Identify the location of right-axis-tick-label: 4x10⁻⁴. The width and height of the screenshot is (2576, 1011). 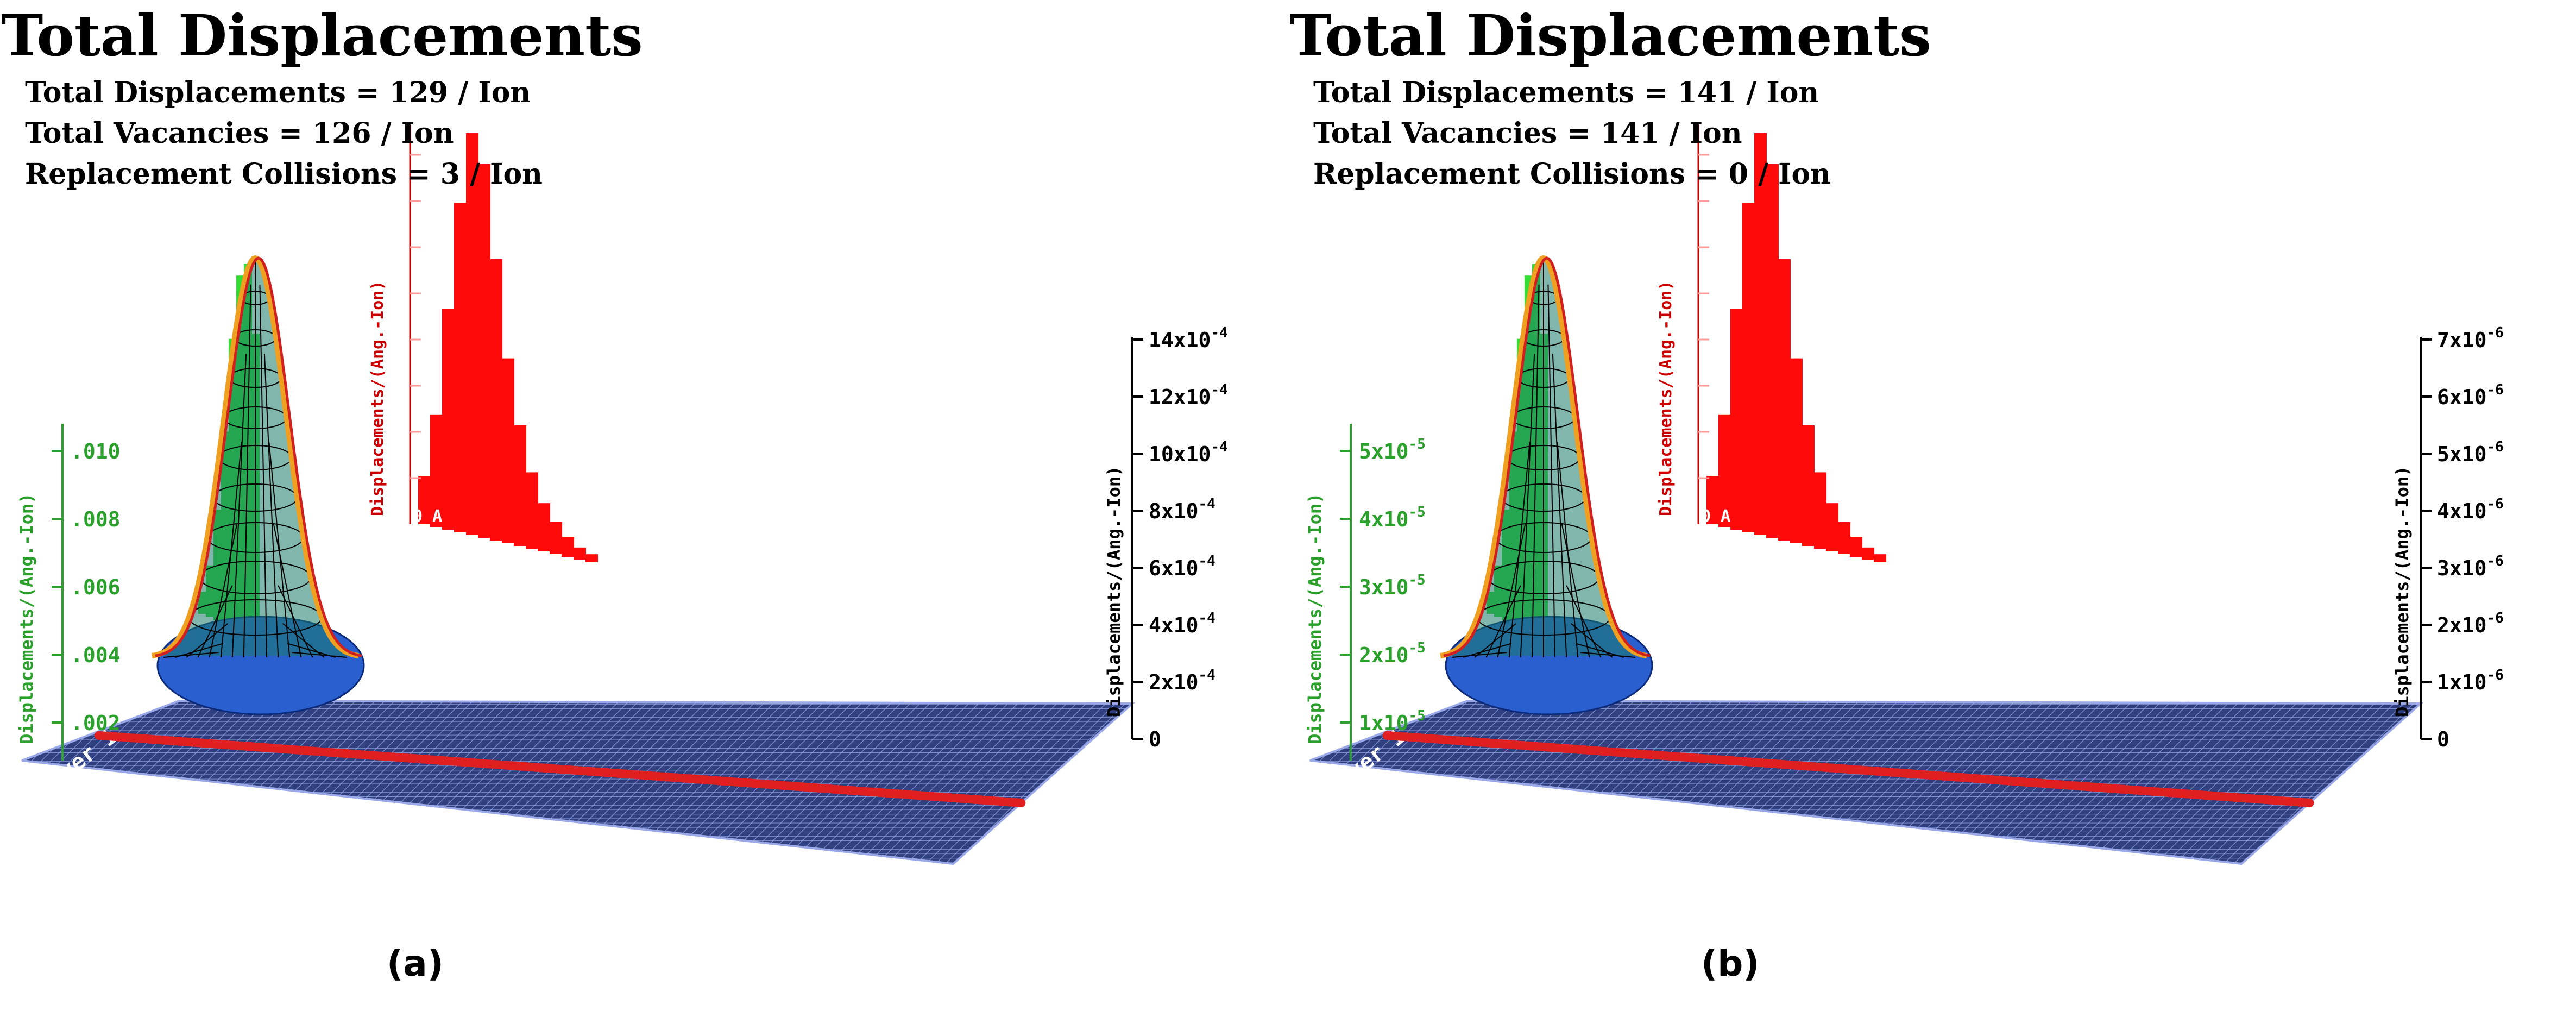
(1182, 623).